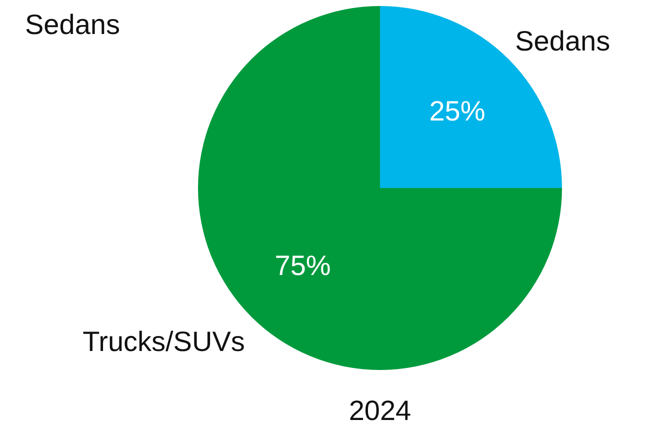  I want to click on slice-label: Trucks/SUVs, so click(163, 341).